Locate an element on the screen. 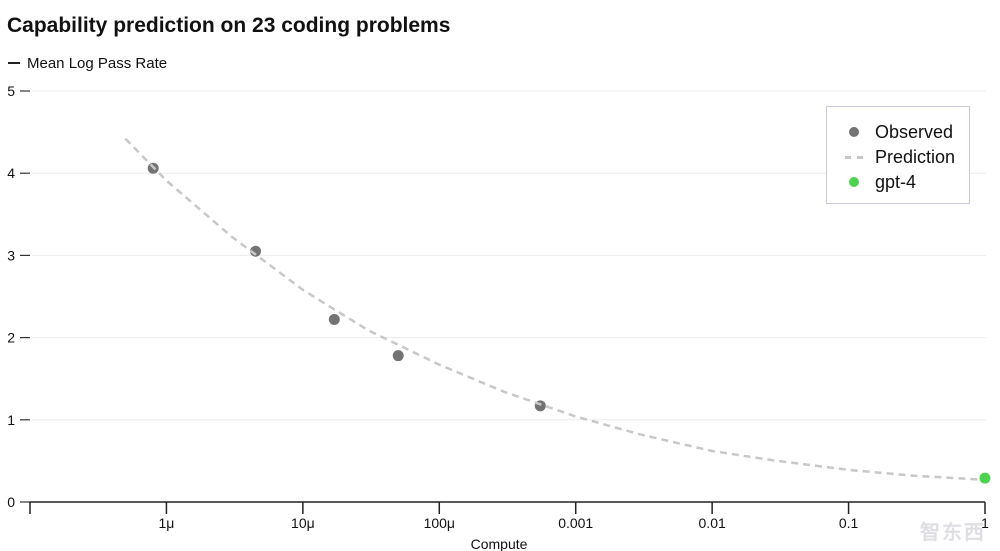 This screenshot has height=551, width=1000. legend-item-gpt4: gpt-4 is located at coordinates (880, 182).